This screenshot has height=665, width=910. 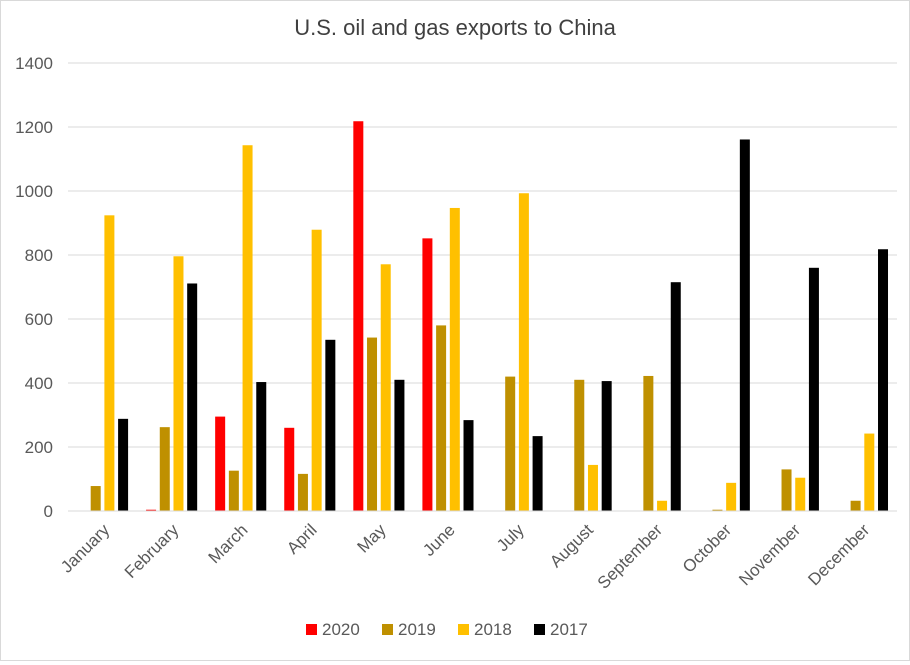 What do you see at coordinates (427, 375) in the screenshot?
I see `bar-2020-june` at bounding box center [427, 375].